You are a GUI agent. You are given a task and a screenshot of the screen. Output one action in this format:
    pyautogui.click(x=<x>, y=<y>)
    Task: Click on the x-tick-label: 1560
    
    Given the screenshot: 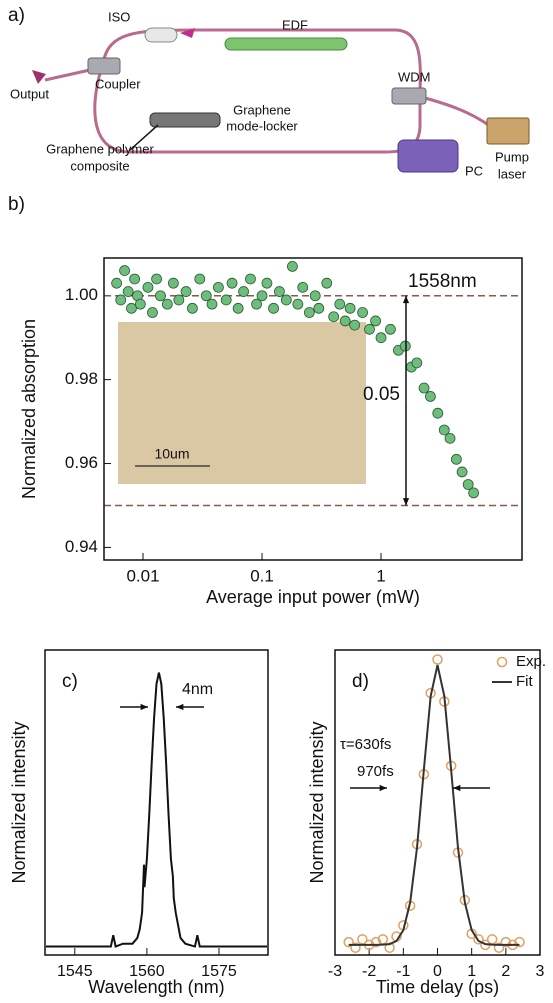 What is the action you would take?
    pyautogui.click(x=147, y=971)
    